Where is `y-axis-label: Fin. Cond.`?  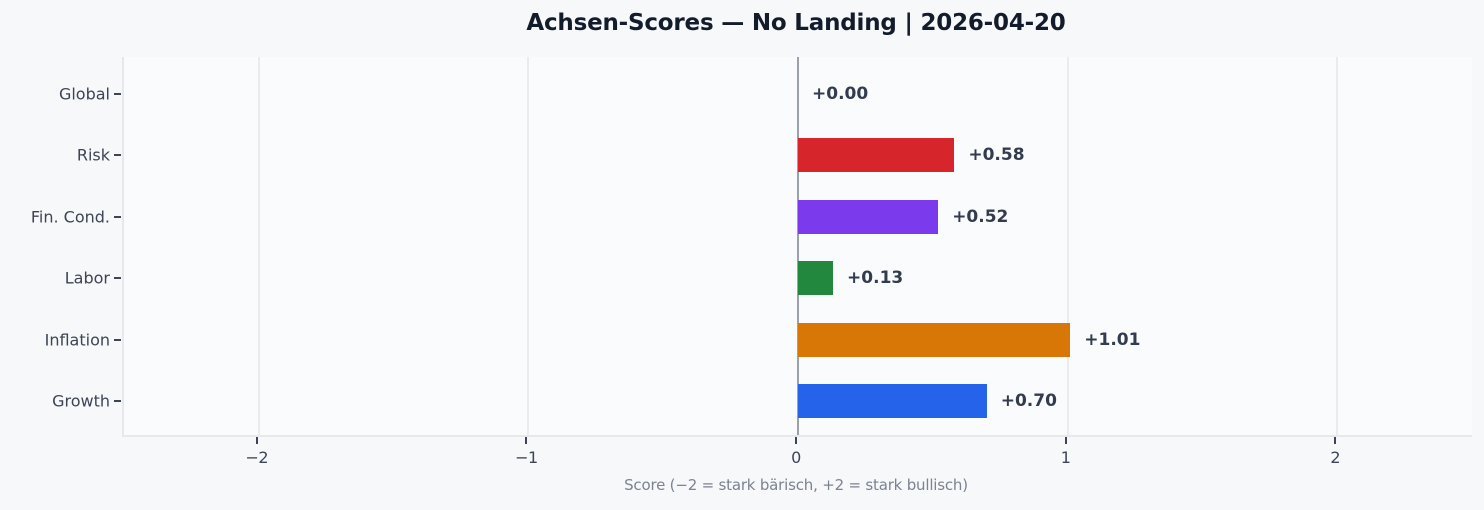 y-axis-label: Fin. Cond. is located at coordinates (70, 217).